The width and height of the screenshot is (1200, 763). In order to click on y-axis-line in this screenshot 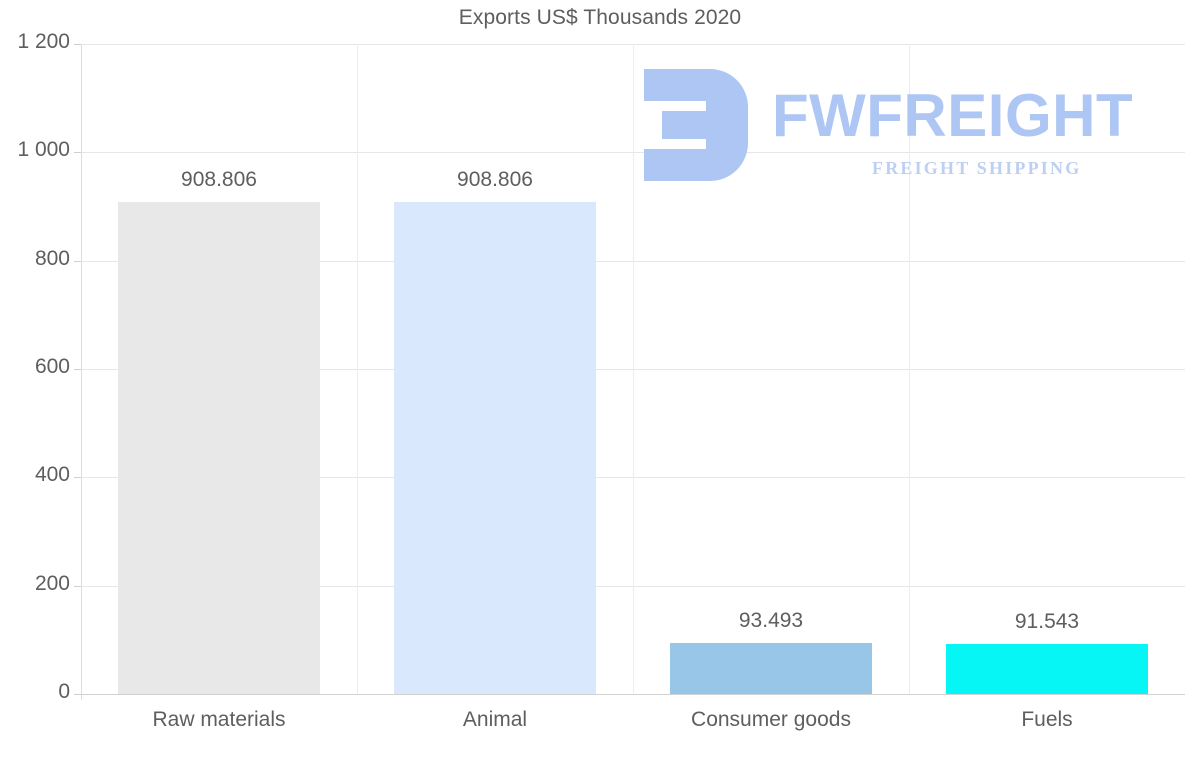, I will do `click(81, 372)`.